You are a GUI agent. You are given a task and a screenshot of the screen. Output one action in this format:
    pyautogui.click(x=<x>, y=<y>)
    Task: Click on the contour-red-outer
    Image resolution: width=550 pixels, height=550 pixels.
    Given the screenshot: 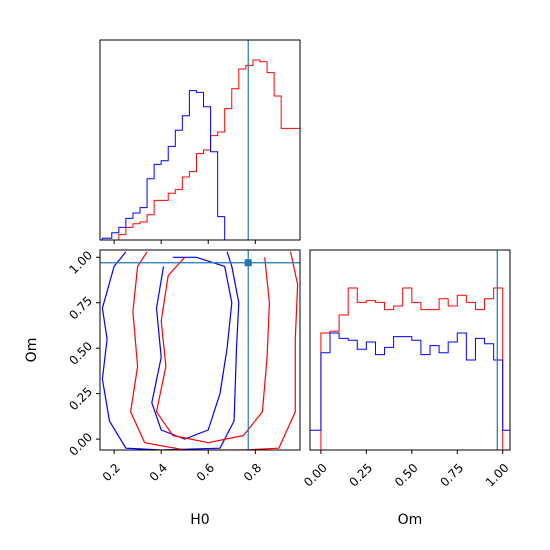 What is the action you would take?
    pyautogui.click(x=214, y=350)
    